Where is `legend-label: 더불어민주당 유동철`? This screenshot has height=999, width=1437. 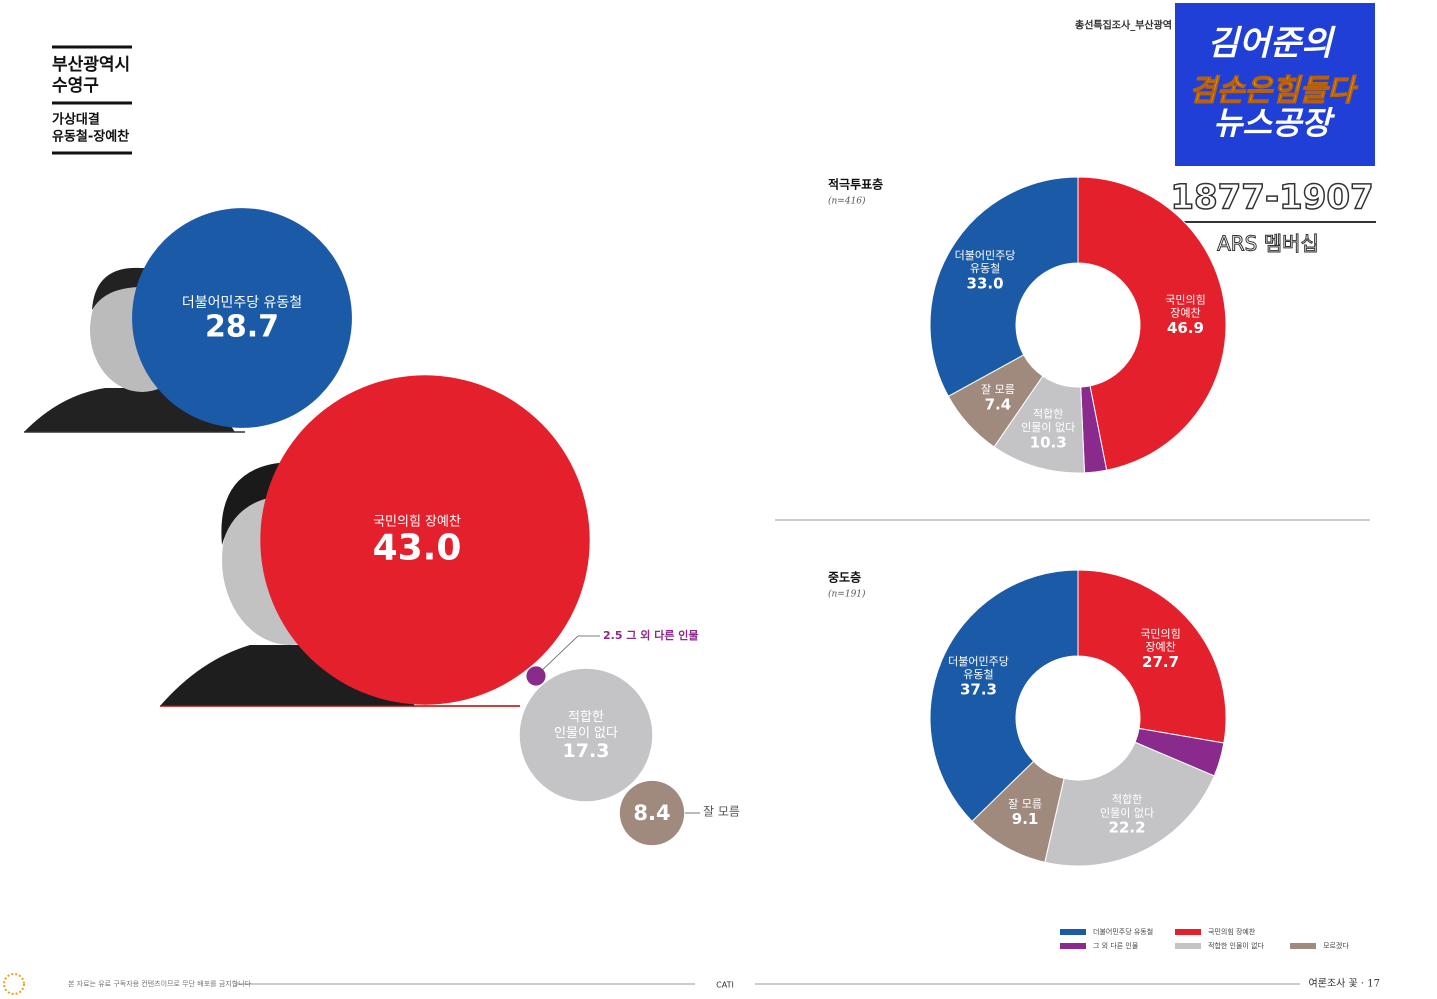 legend-label: 더불어민주당 유동철 is located at coordinates (1123, 931).